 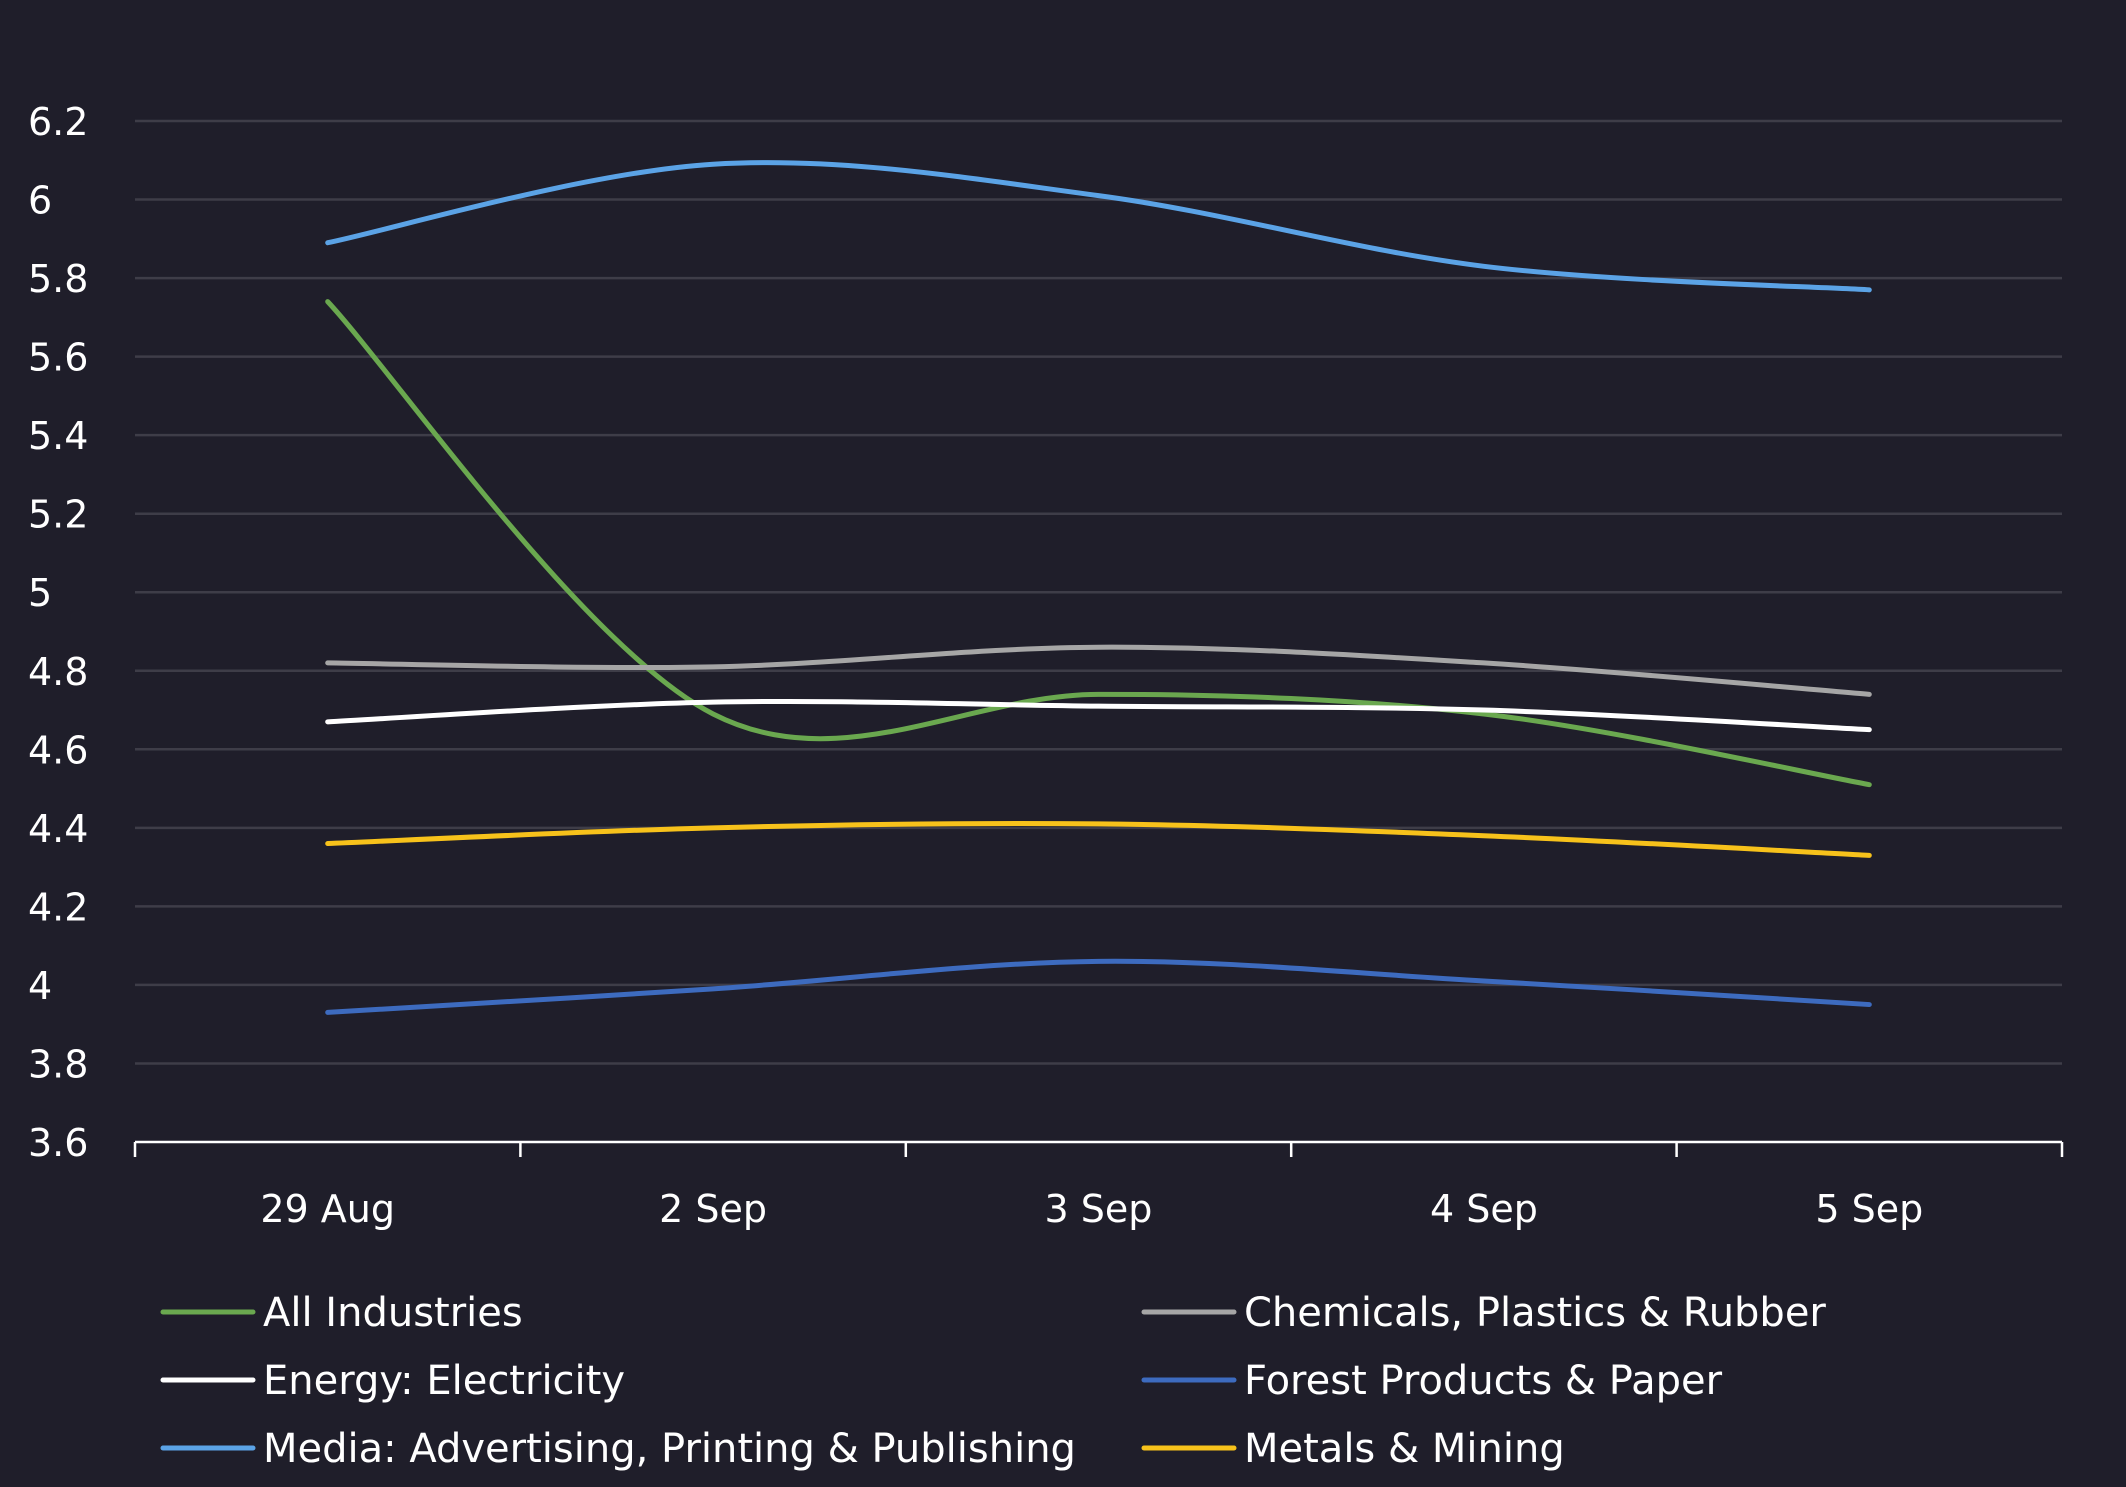 What do you see at coordinates (327, 1209) in the screenshot?
I see `x-tick-label: 29 Aug` at bounding box center [327, 1209].